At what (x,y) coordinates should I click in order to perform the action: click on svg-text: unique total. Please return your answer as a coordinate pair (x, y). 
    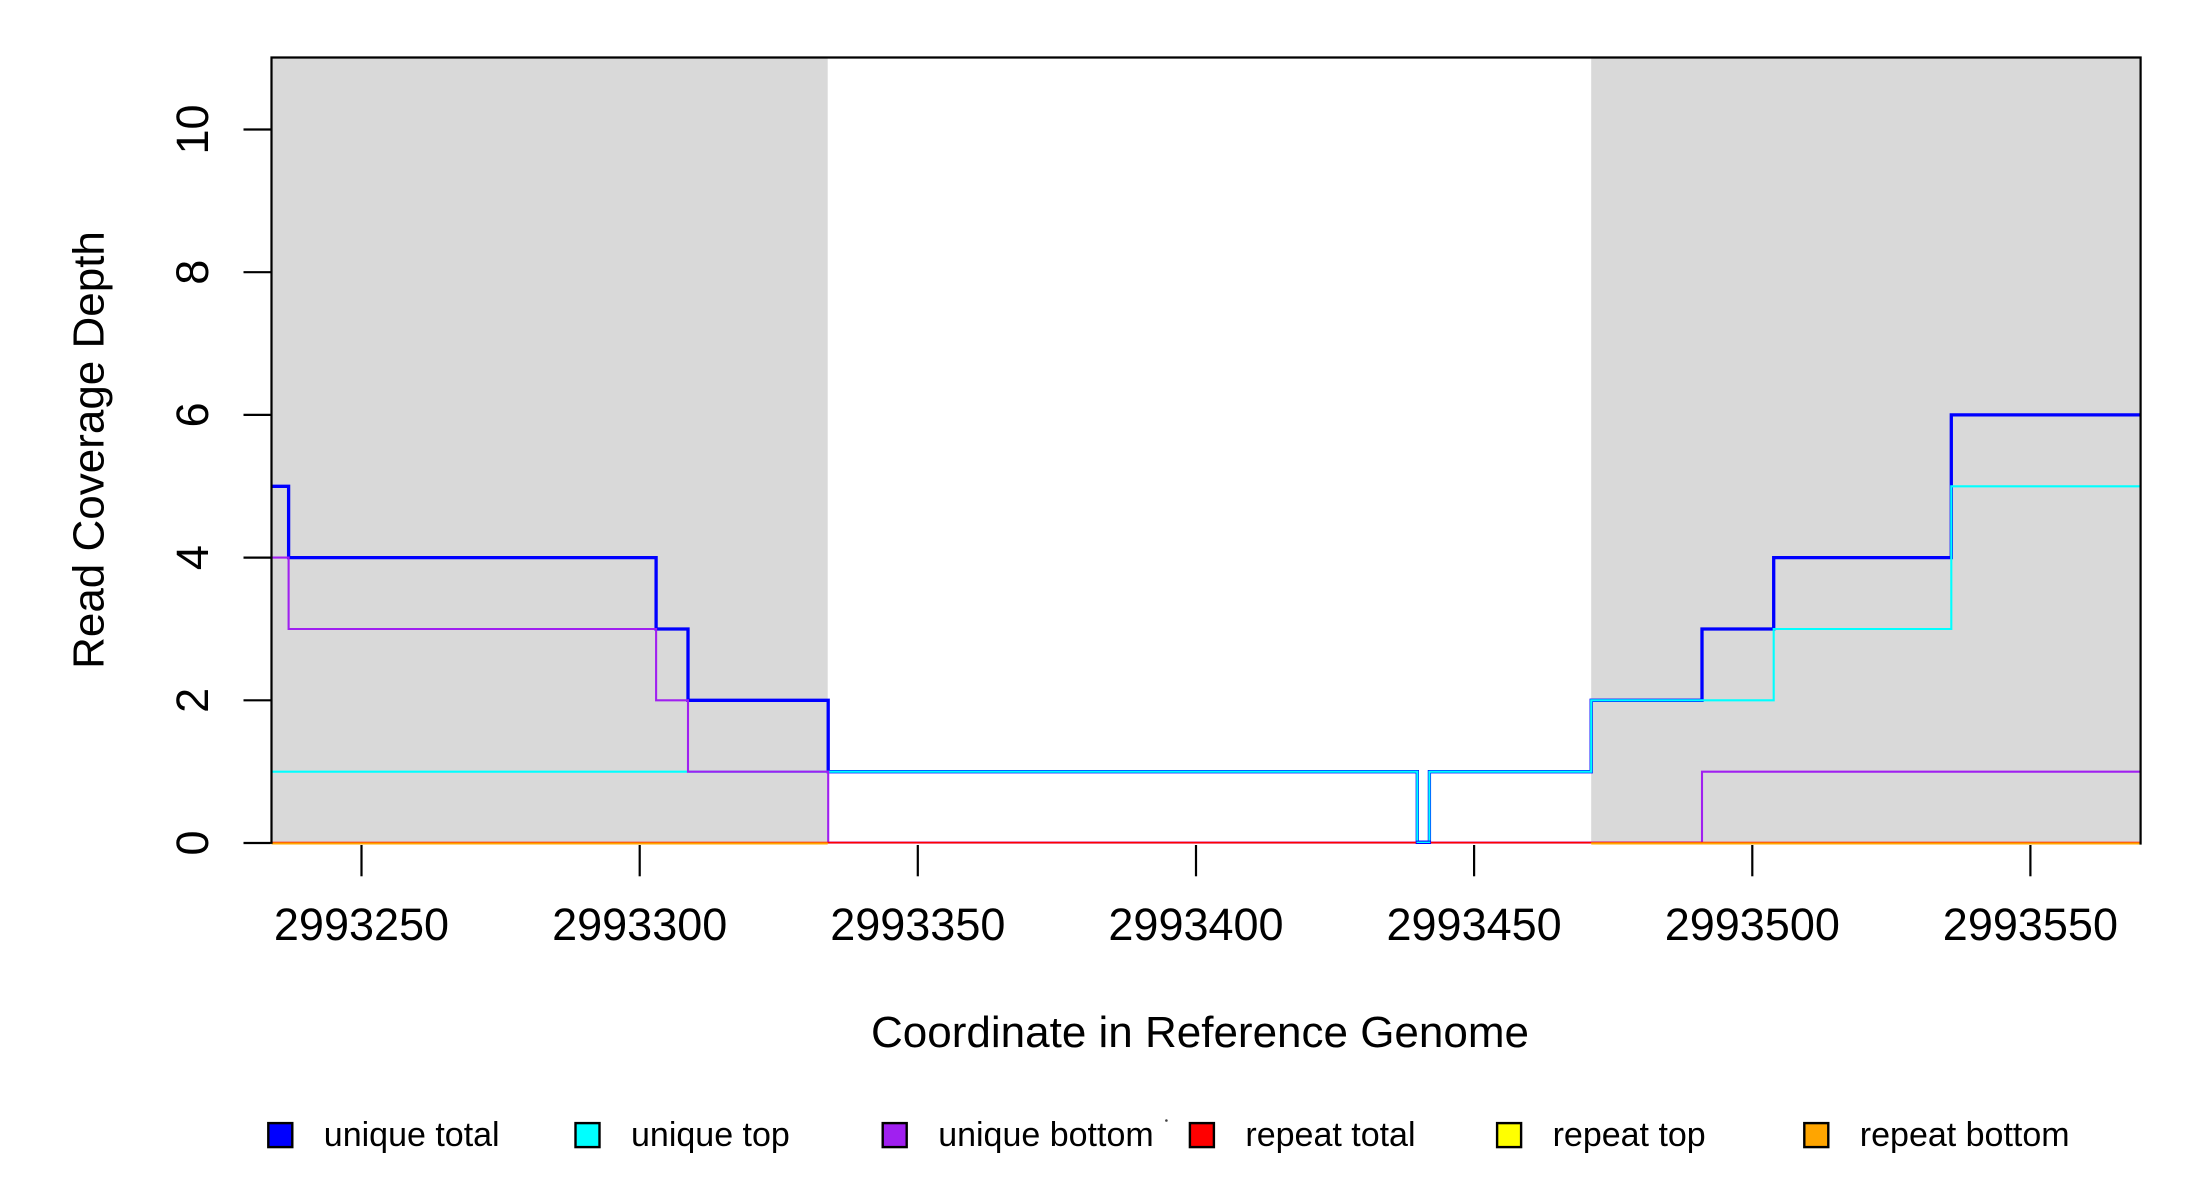
    Looking at the image, I should click on (412, 1135).